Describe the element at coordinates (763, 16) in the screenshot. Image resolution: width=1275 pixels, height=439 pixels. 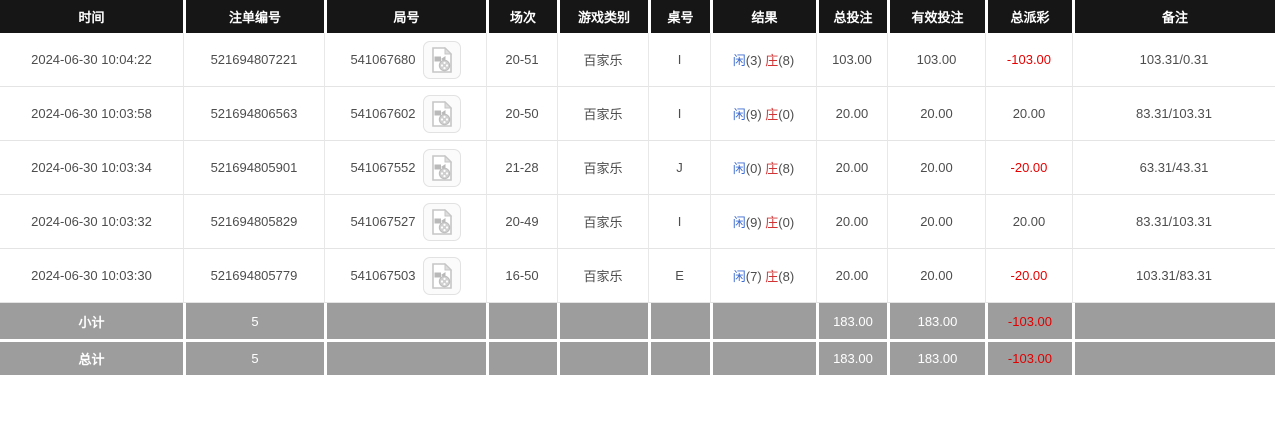
I see `column-header-result: 结果` at that location.